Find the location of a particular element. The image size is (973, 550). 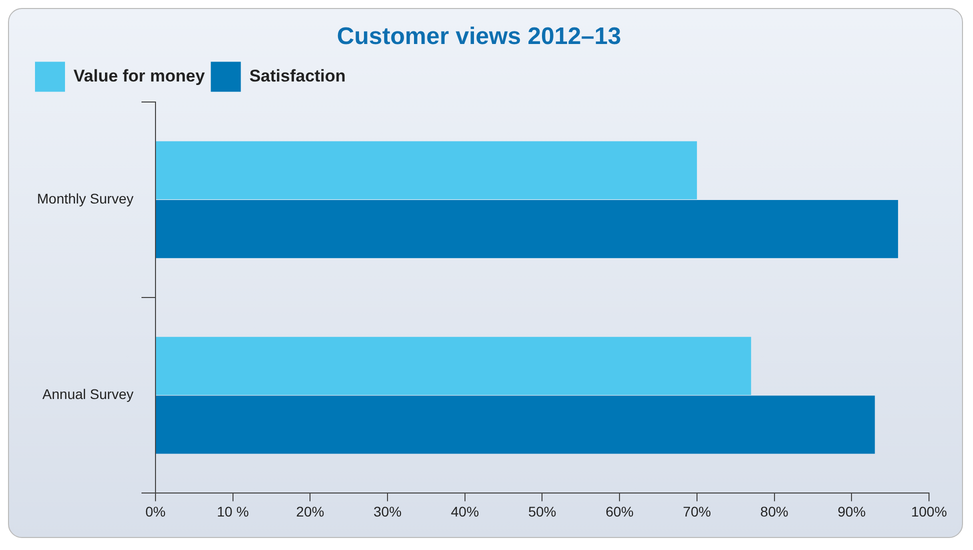

x-tick-label: 0% is located at coordinates (155, 511).